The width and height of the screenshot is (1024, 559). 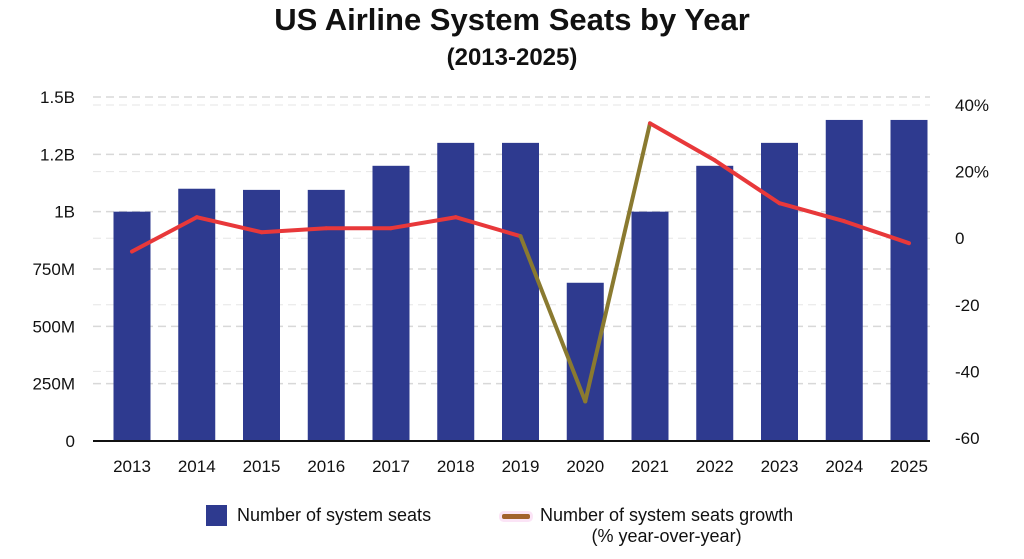 I want to click on x-tick-label: 2018, so click(x=456, y=466).